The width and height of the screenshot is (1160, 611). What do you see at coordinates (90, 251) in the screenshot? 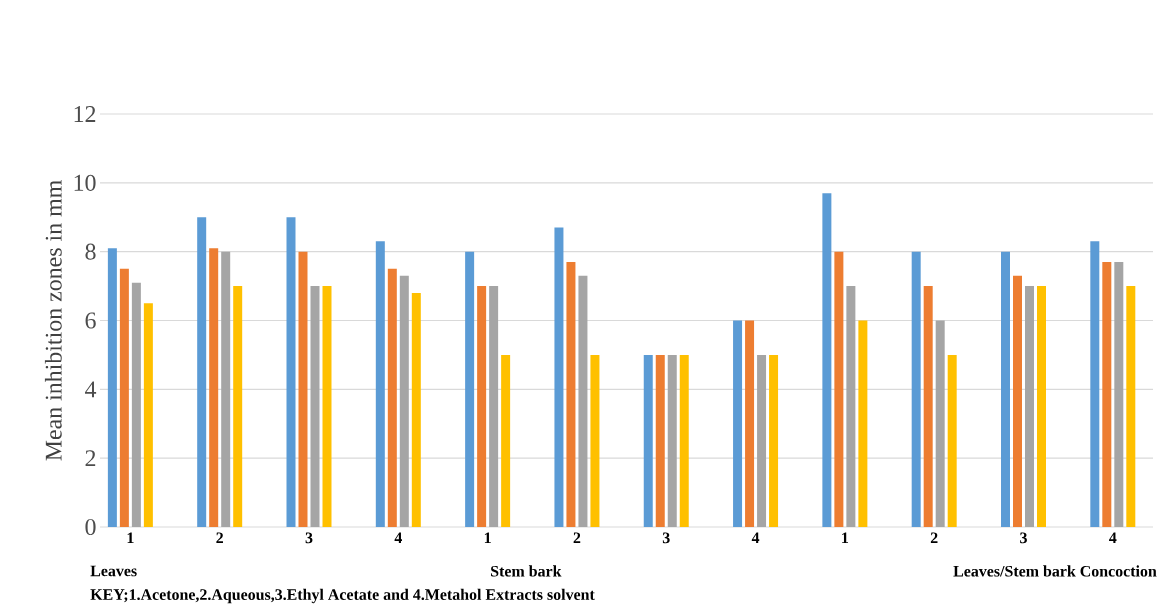
I see `y-tick-label: 8` at bounding box center [90, 251].